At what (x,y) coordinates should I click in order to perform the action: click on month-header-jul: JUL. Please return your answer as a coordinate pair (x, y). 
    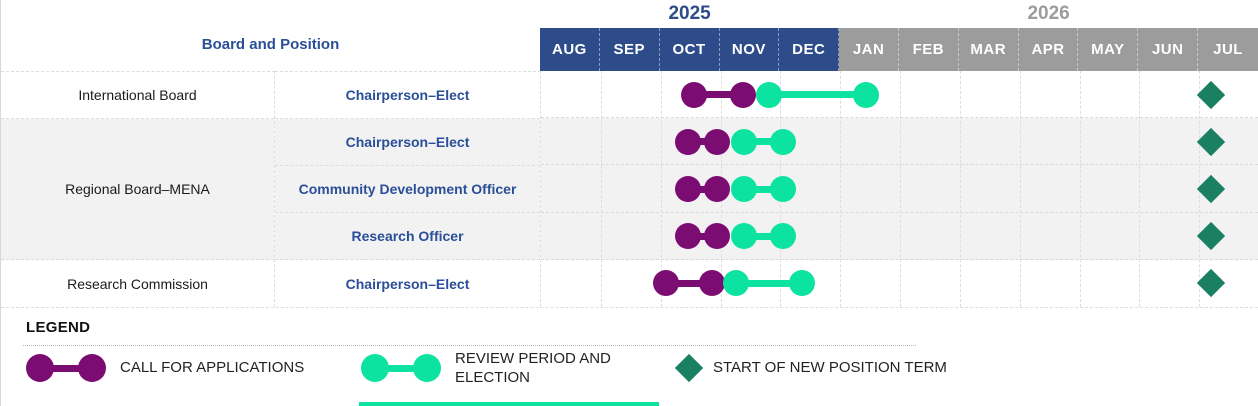
    Looking at the image, I should click on (1228, 49).